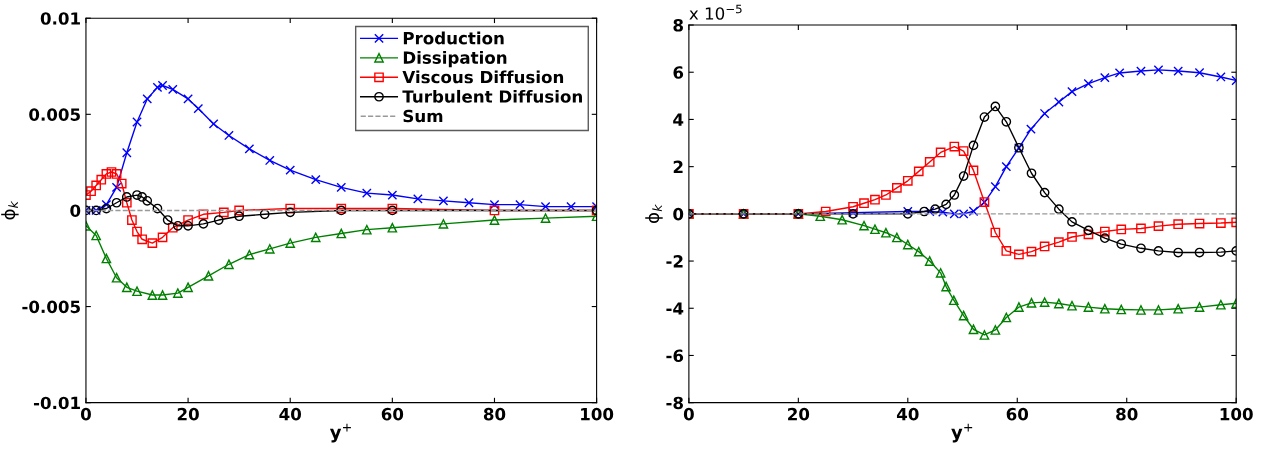  What do you see at coordinates (678, 214) in the screenshot?
I see `y-tick-label: 0` at bounding box center [678, 214].